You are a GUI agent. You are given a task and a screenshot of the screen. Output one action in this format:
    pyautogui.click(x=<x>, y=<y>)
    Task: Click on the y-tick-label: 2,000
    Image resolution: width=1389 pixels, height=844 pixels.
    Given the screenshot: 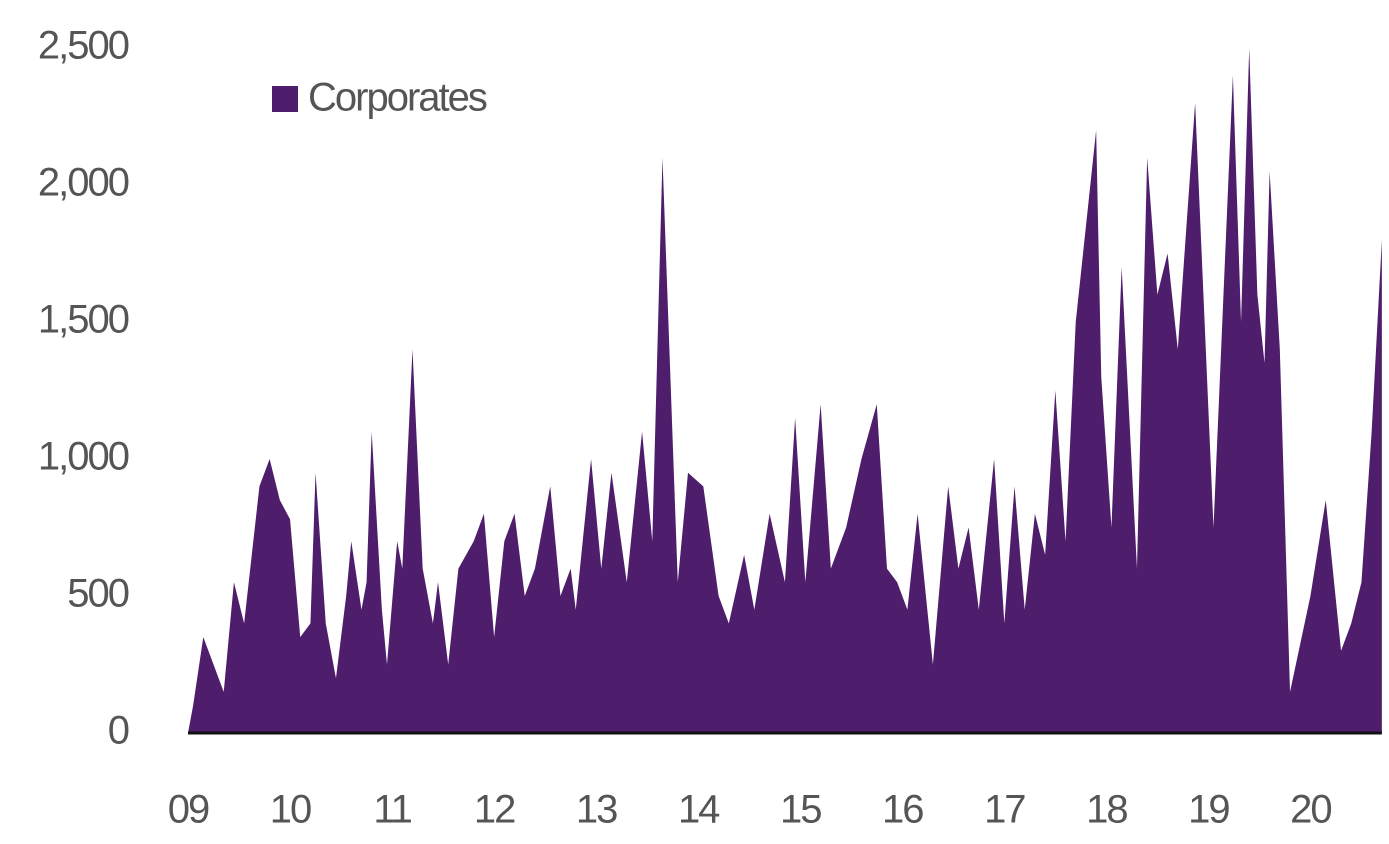 What is the action you would take?
    pyautogui.click(x=83, y=183)
    